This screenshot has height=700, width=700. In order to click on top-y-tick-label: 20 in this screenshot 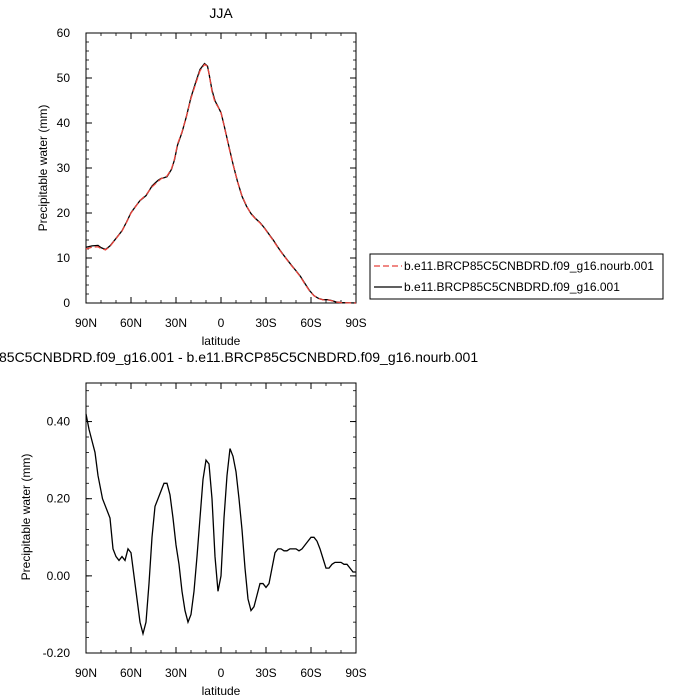, I will do `click(64, 213)`.